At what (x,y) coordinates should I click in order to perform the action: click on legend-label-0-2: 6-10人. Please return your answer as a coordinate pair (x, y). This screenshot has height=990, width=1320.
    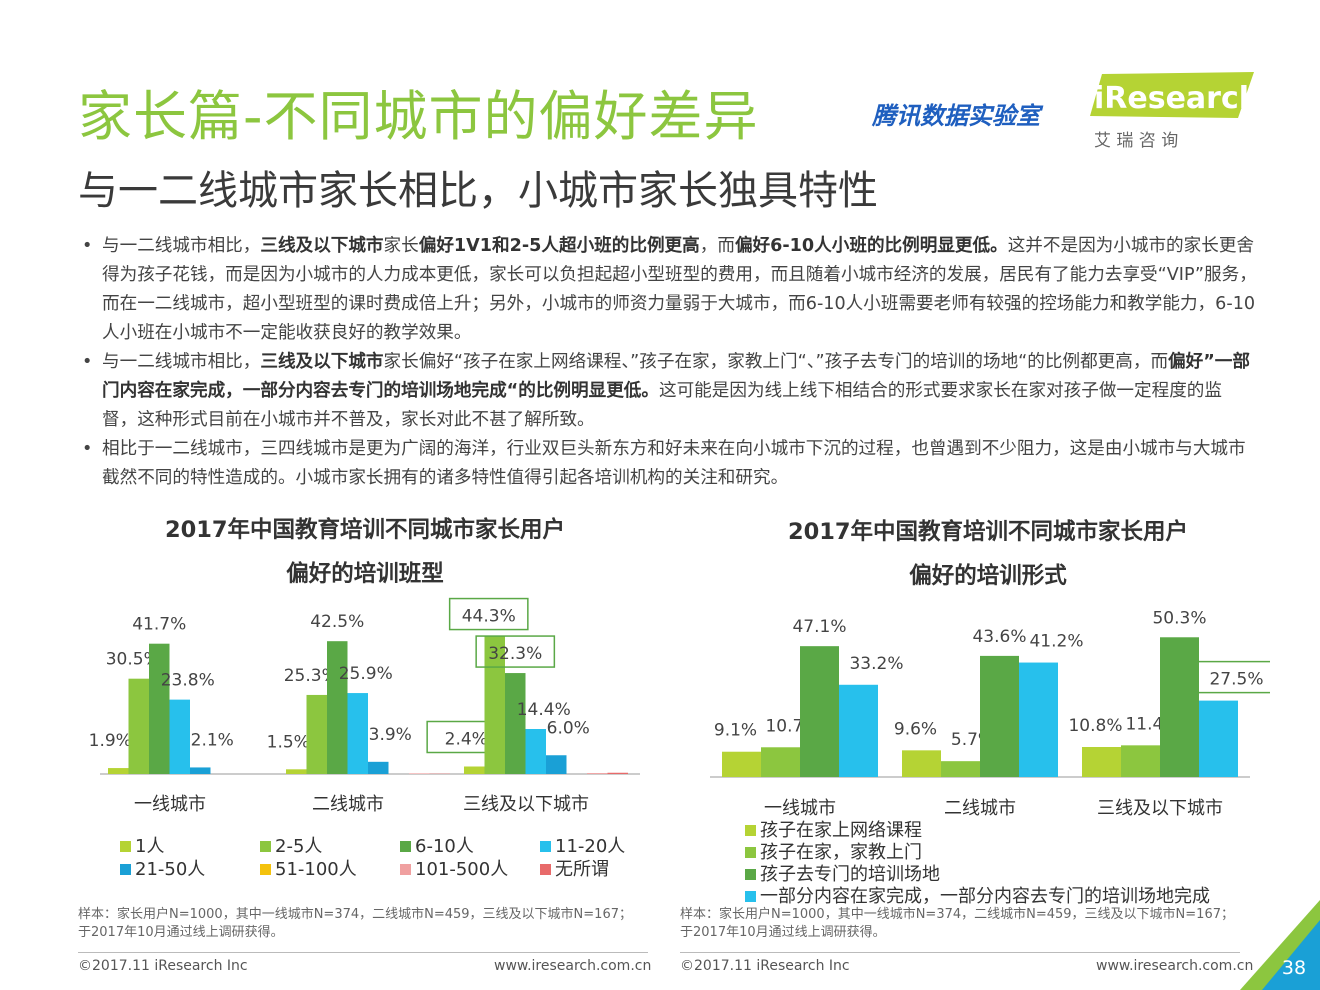
    Looking at the image, I should click on (444, 846).